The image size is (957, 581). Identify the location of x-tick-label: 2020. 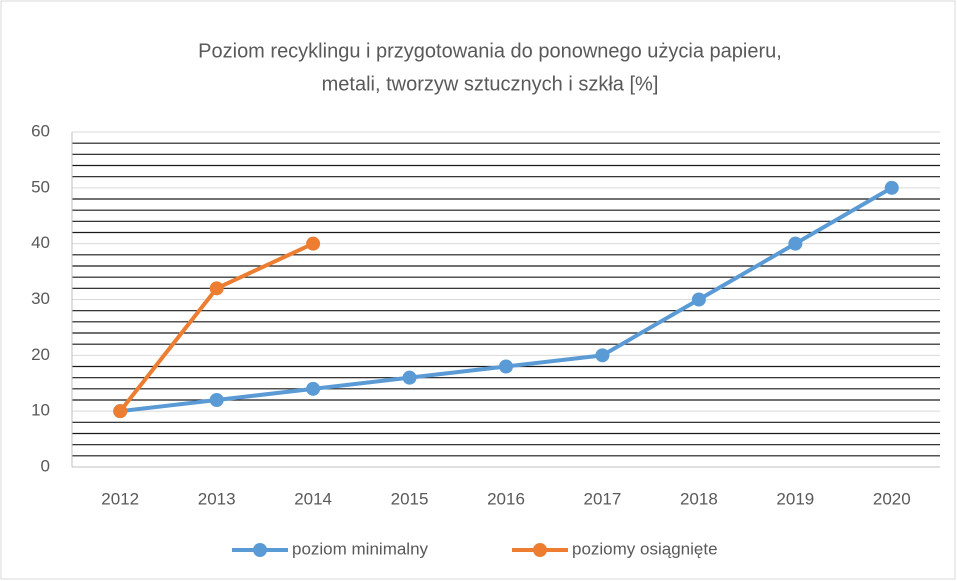
(892, 498).